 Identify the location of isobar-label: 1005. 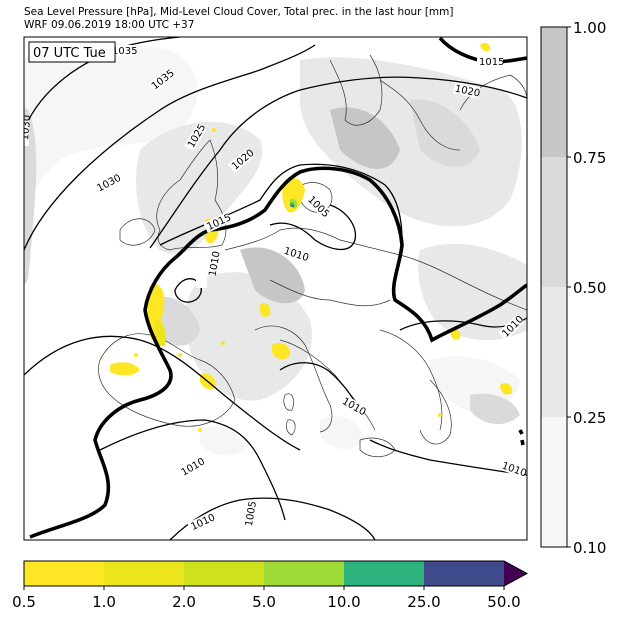
(251, 513).